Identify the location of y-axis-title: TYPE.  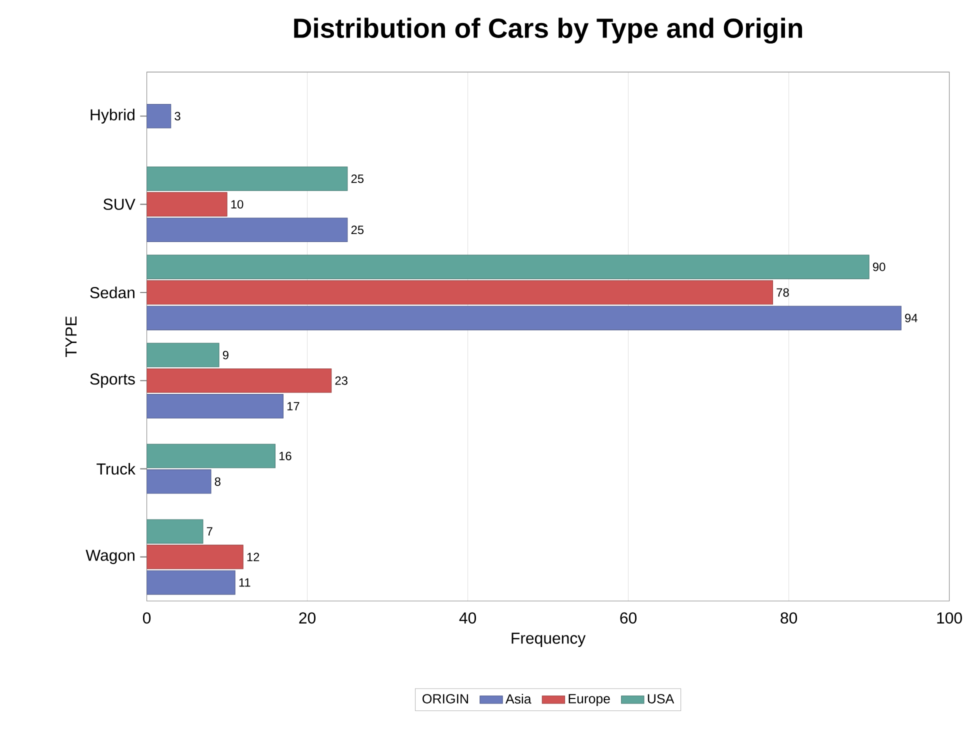
(71, 337).